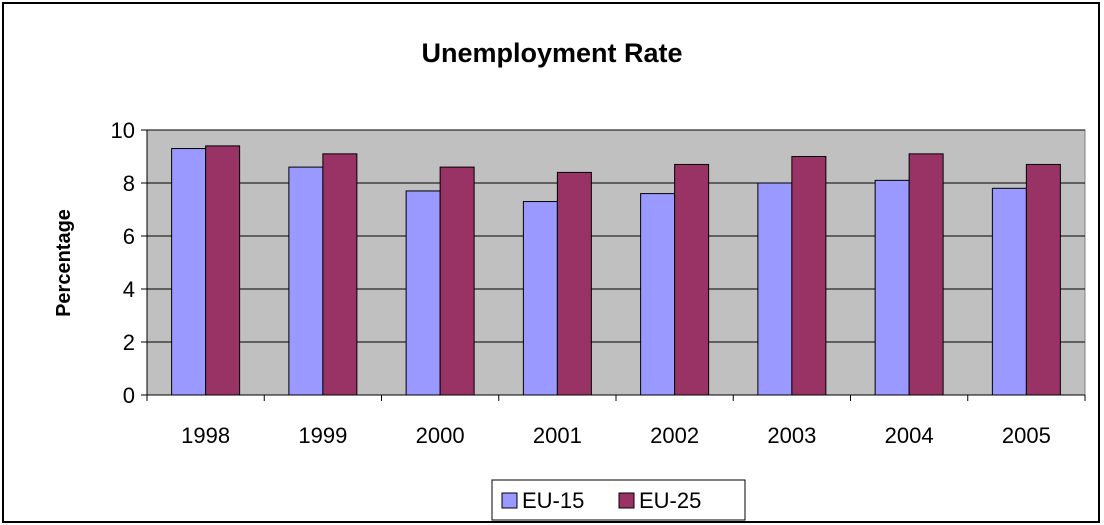 Image resolution: width=1104 pixels, height=525 pixels. What do you see at coordinates (658, 294) in the screenshot?
I see `bar-eu-15-2002` at bounding box center [658, 294].